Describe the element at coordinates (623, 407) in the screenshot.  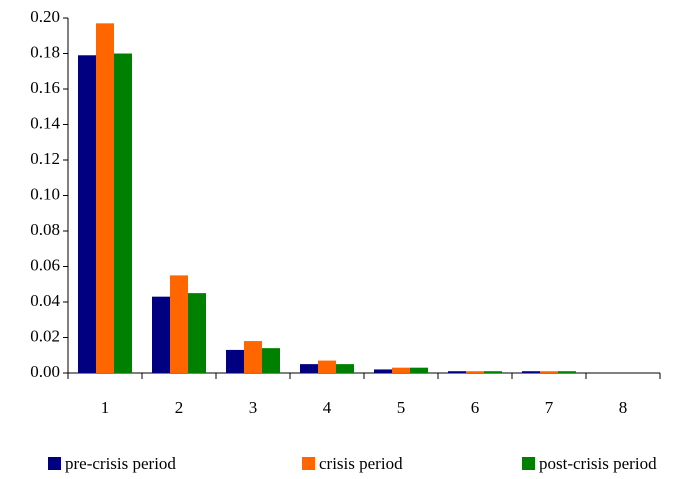
I see `x-tick-label: 8` at that location.